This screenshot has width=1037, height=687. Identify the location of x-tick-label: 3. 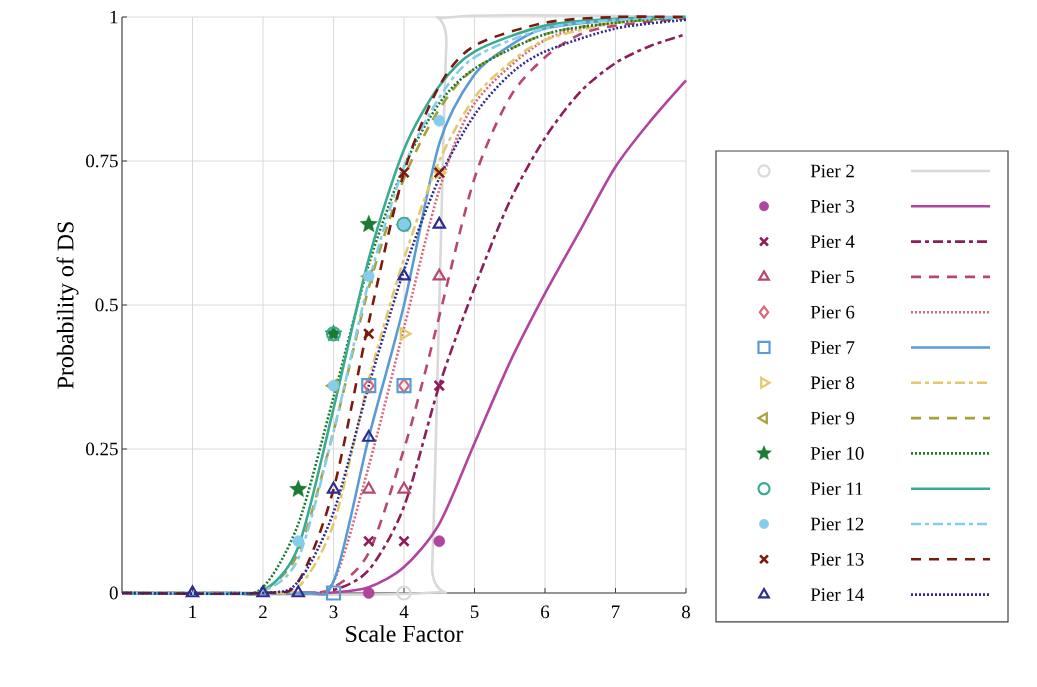
(333, 612).